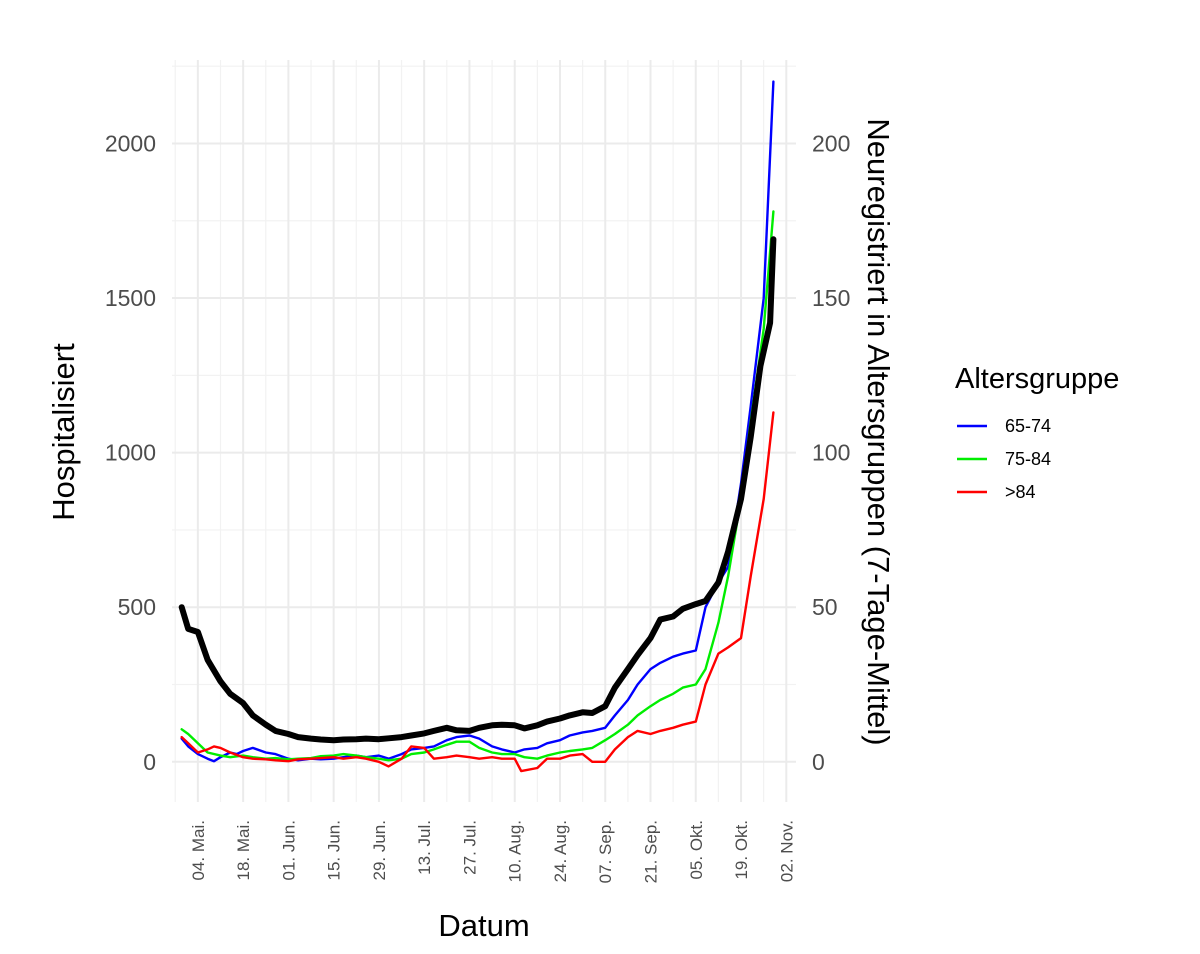 This screenshot has height=954, width=1200. What do you see at coordinates (198, 850) in the screenshot?
I see `x-tick-label: 04. Mai.` at bounding box center [198, 850].